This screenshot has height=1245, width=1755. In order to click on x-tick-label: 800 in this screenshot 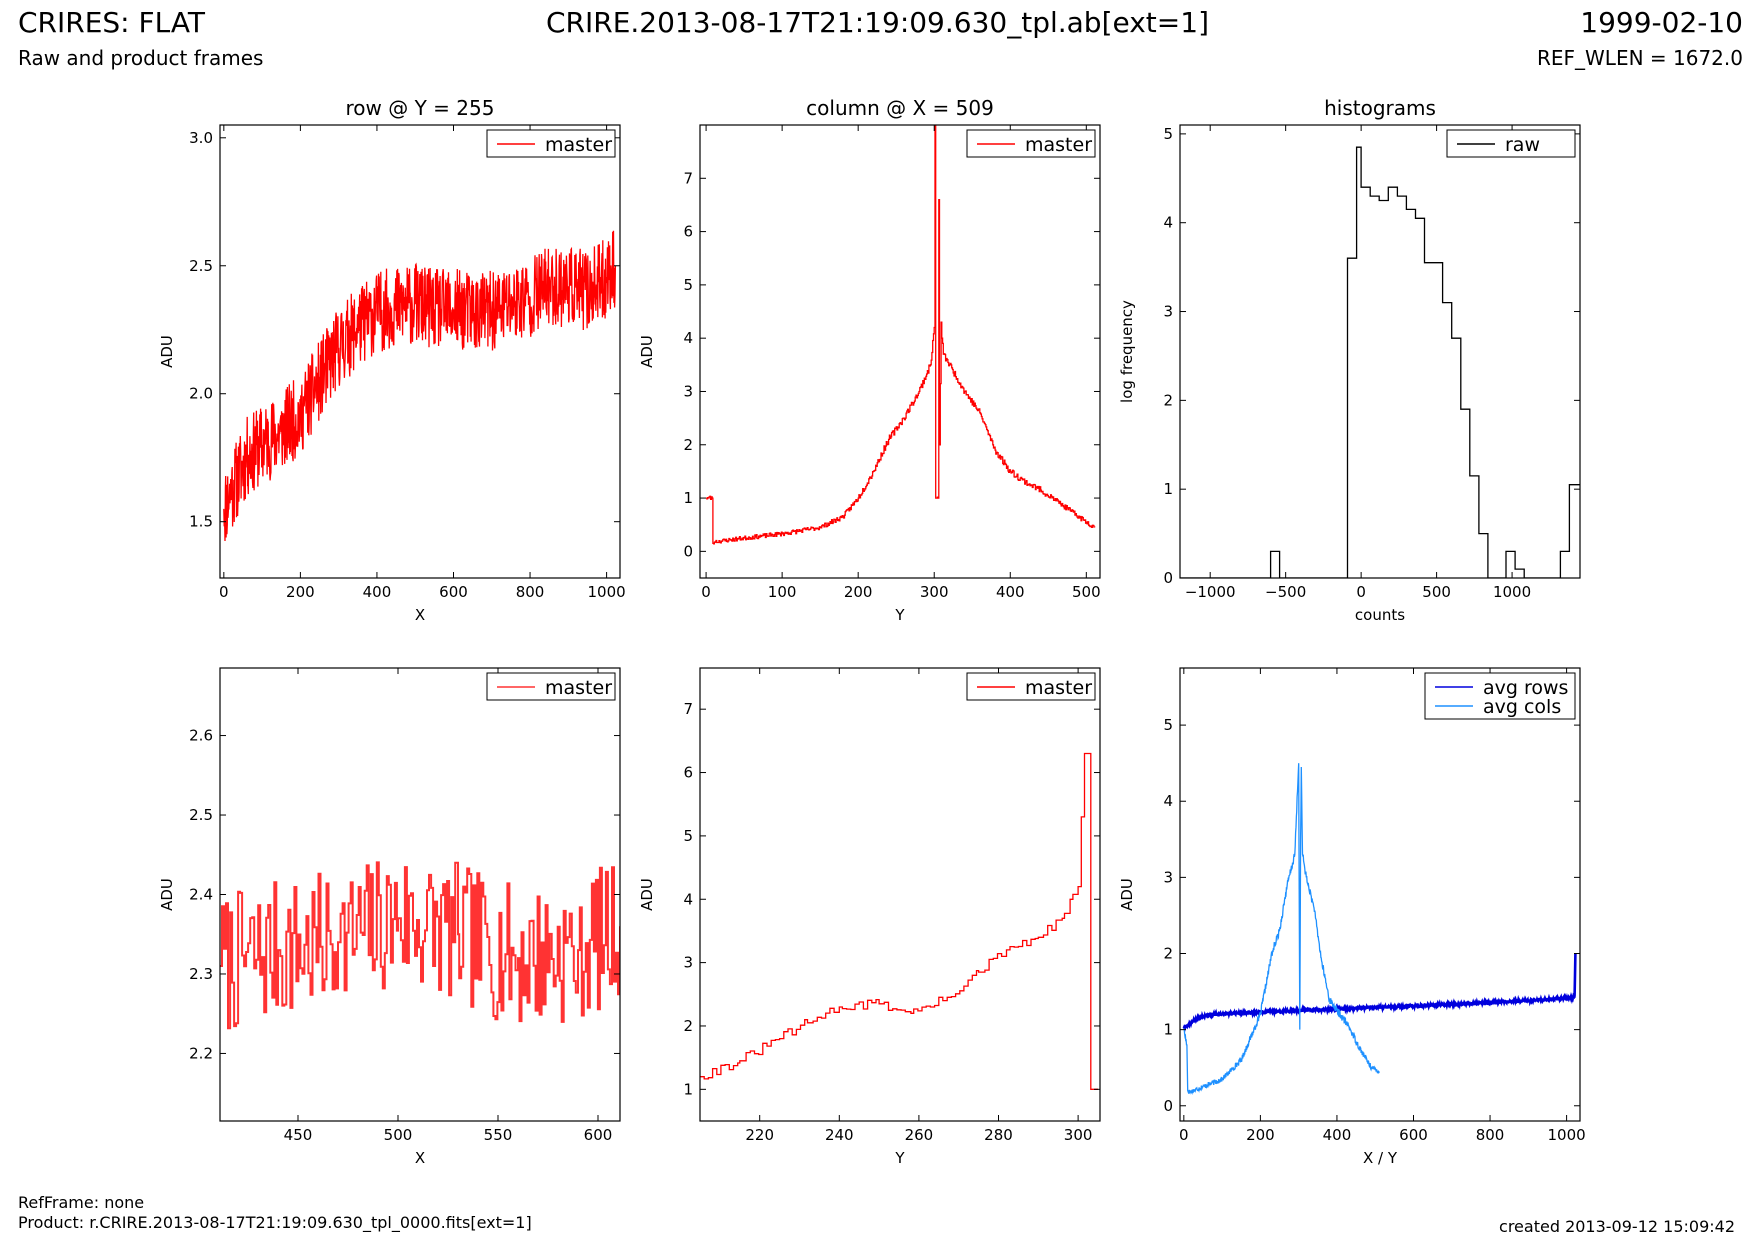, I will do `click(530, 592)`.